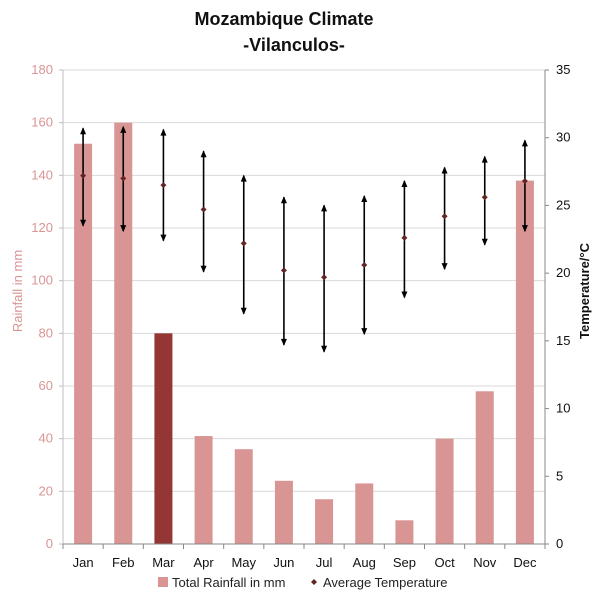  What do you see at coordinates (303, 582) in the screenshot?
I see `legend: Total Rainfall in mm Average Temperature` at bounding box center [303, 582].